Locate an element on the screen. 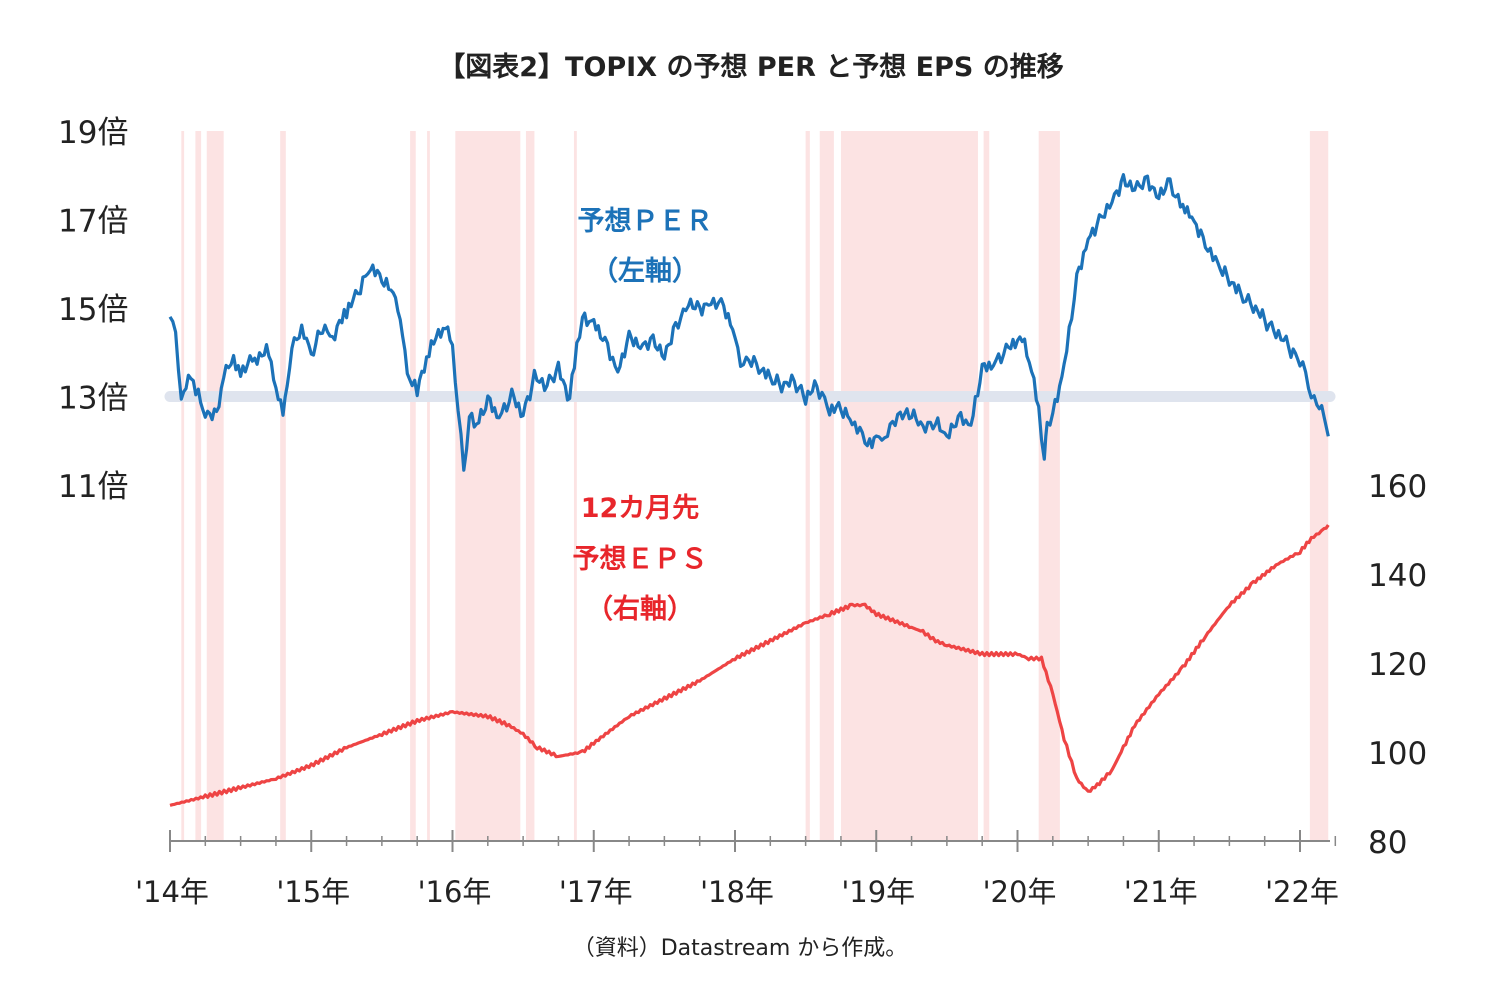 The image size is (1503, 1004). x-axis-ticks: '14年 '15年 '16年 '17年 '18年 '19年 '20年 '21年 '22年 is located at coordinates (737, 892).